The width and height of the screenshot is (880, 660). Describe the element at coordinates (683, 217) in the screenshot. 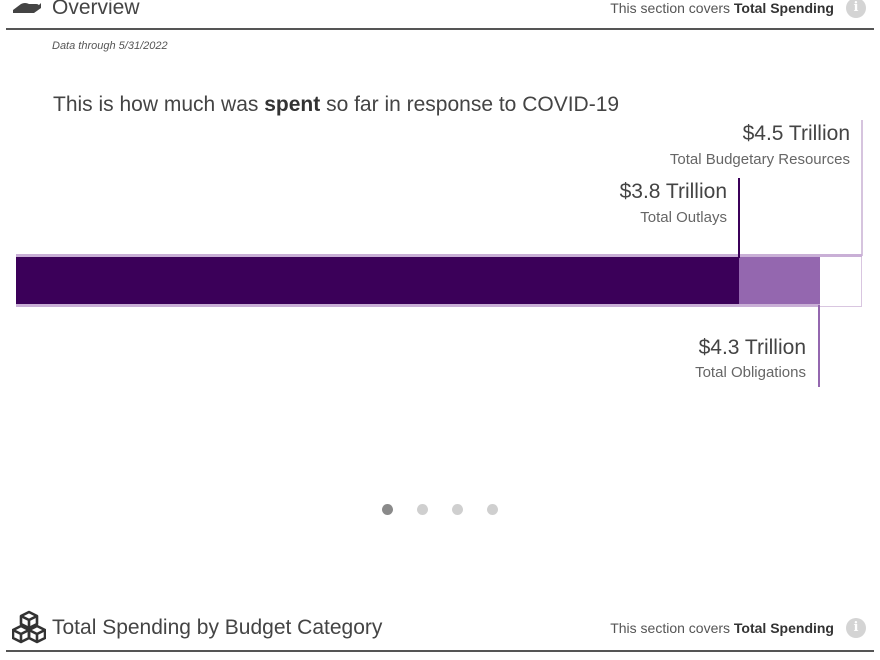

I see `outlays-label: Total Outlays` at that location.